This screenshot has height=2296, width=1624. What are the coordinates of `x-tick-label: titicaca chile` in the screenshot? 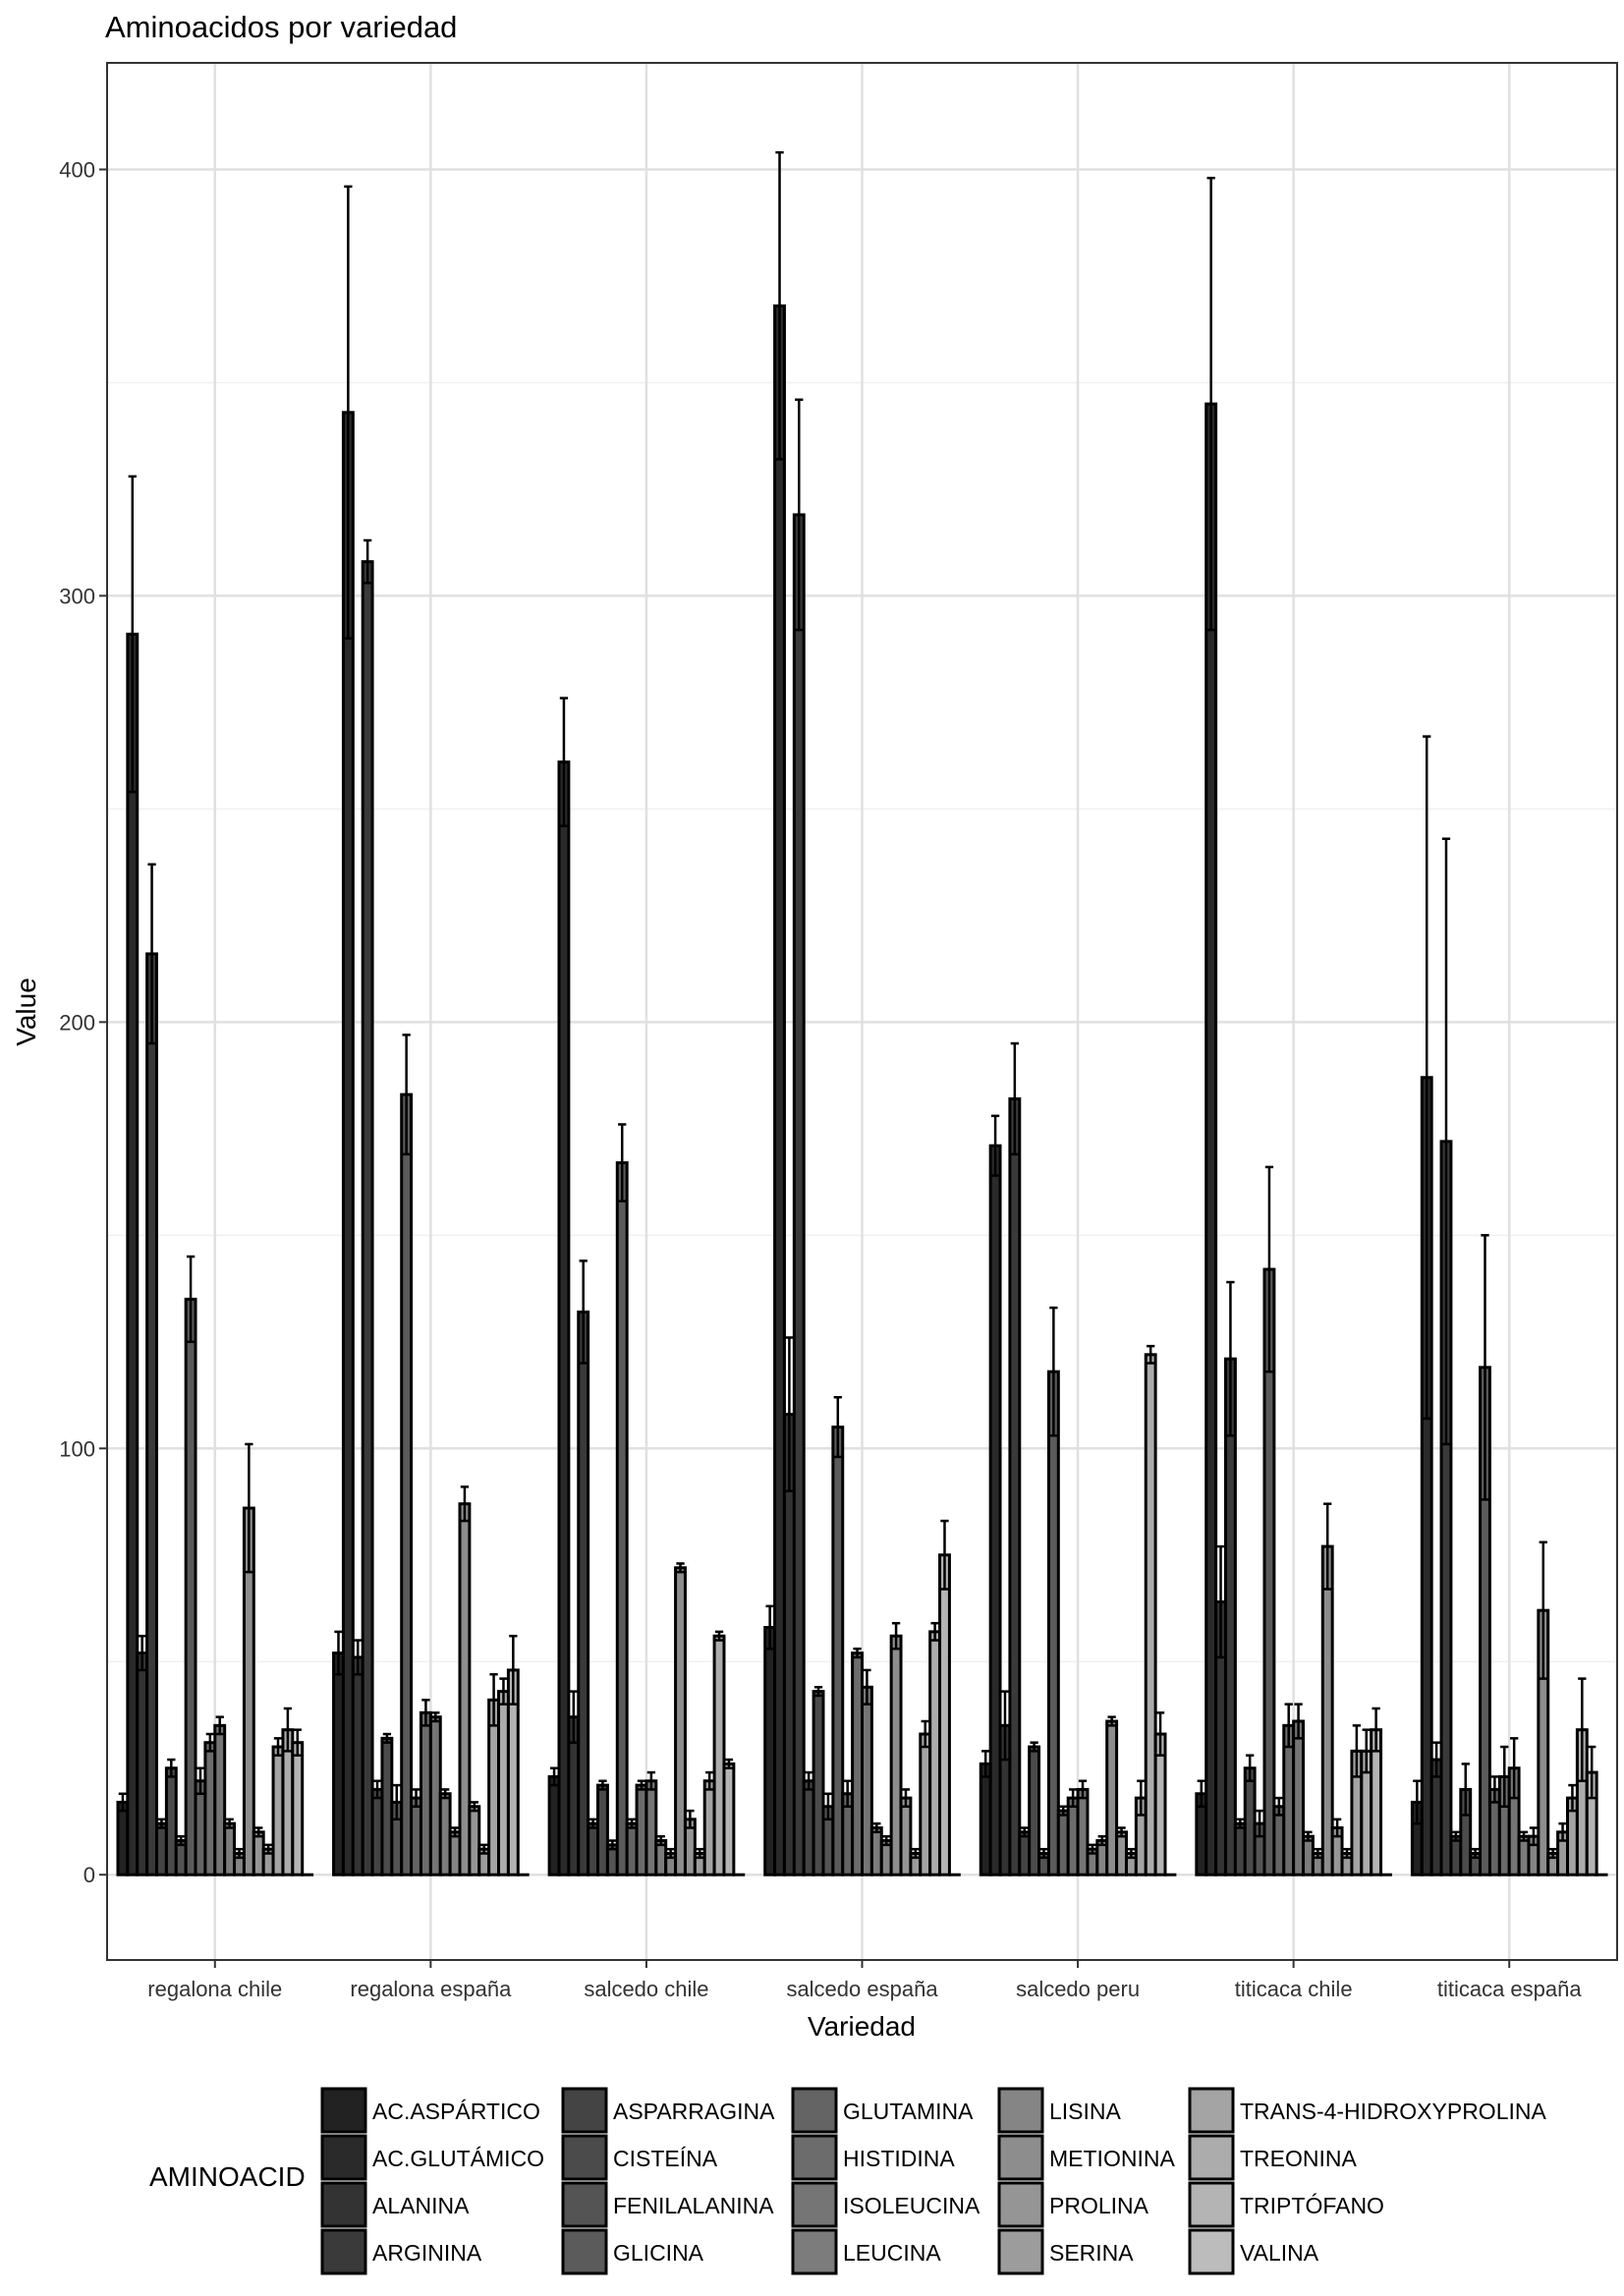 It's located at (1294, 1989).